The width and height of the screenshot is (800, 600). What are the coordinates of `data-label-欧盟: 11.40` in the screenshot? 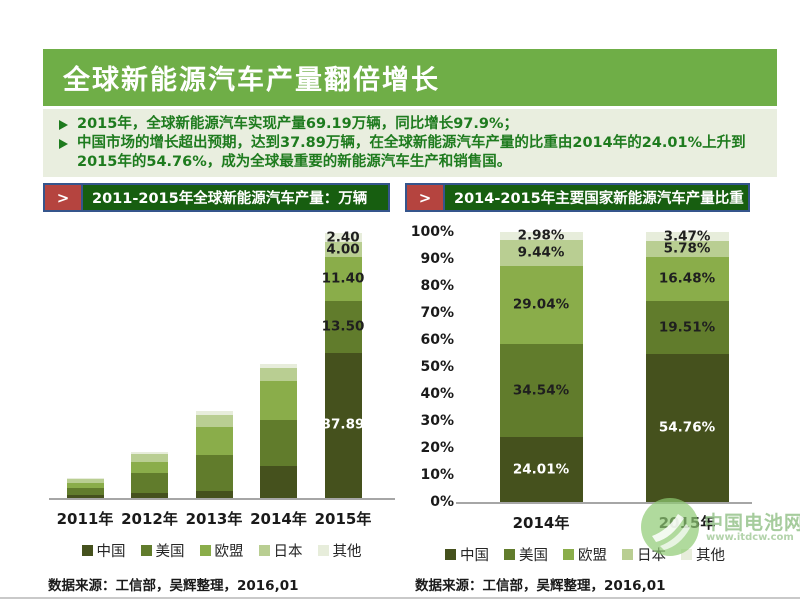 It's located at (343, 278).